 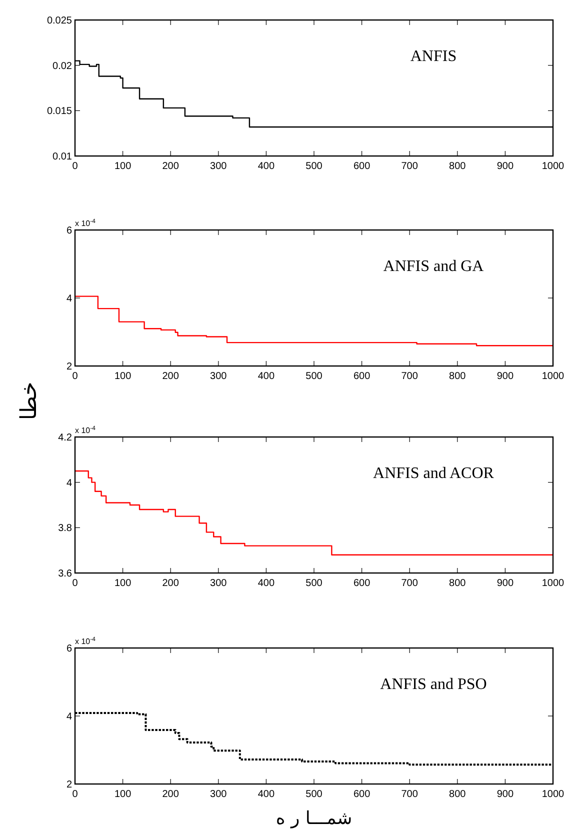 I want to click on text: ANFIS and ACOR, so click(x=433, y=473).